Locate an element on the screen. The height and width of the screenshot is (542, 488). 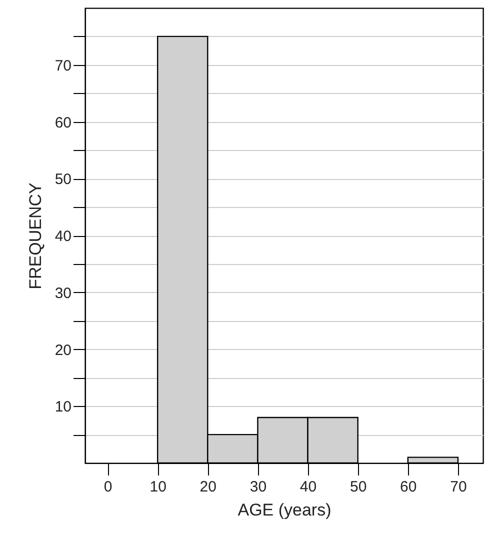
y-tick-label: 70 is located at coordinates (63, 65).